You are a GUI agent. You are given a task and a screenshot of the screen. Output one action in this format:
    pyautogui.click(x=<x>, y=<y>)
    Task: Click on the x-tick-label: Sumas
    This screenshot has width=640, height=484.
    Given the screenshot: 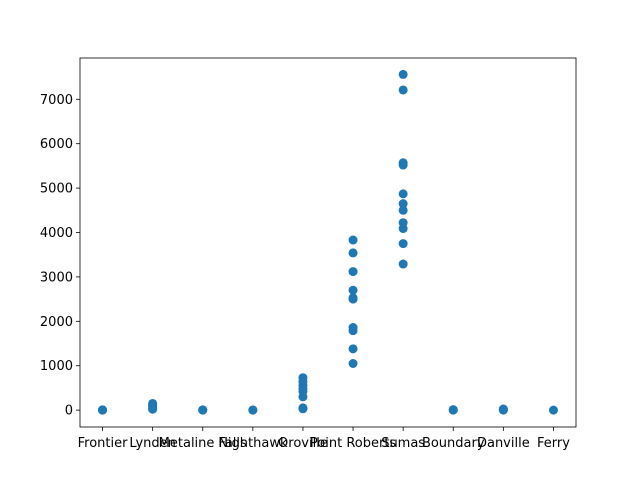 What is the action you would take?
    pyautogui.click(x=403, y=443)
    